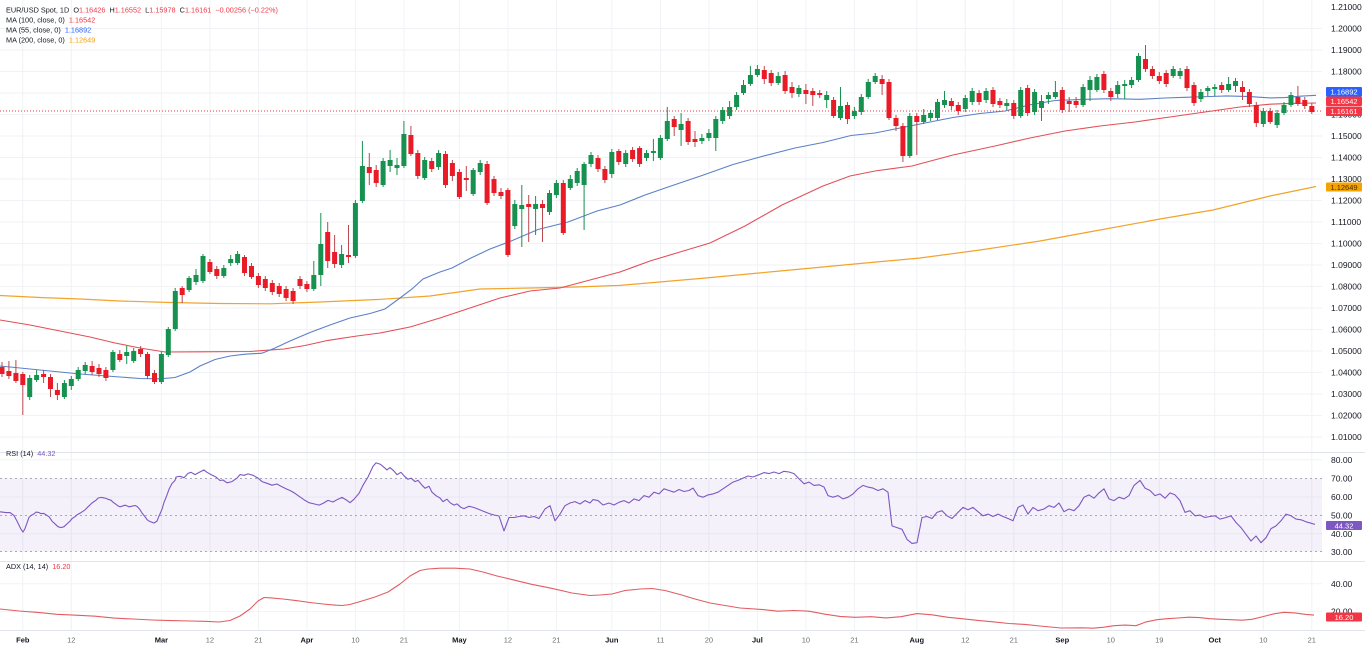  Describe the element at coordinates (1342, 552) in the screenshot. I see `svg-text: 30.00` at that location.